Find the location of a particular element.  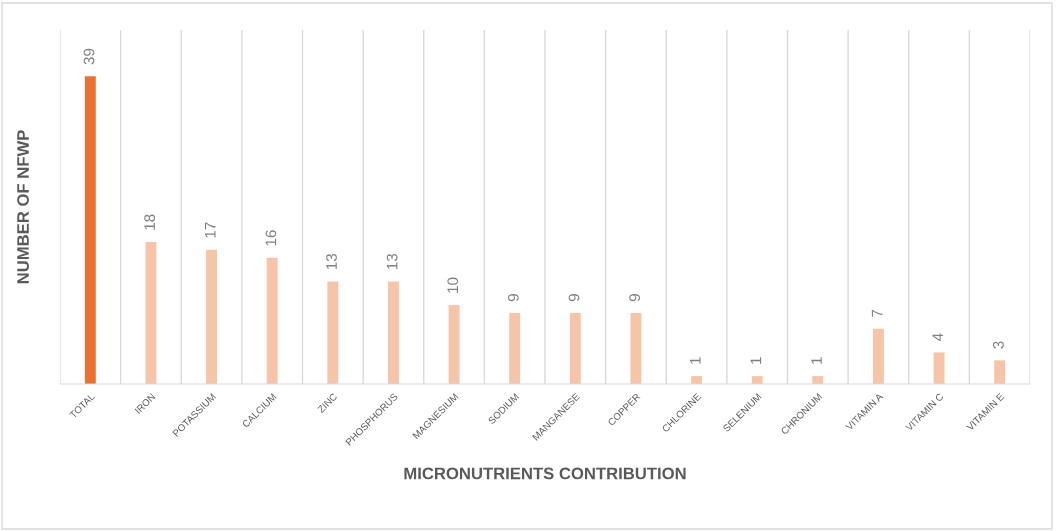

data-label: 39 is located at coordinates (89, 56).